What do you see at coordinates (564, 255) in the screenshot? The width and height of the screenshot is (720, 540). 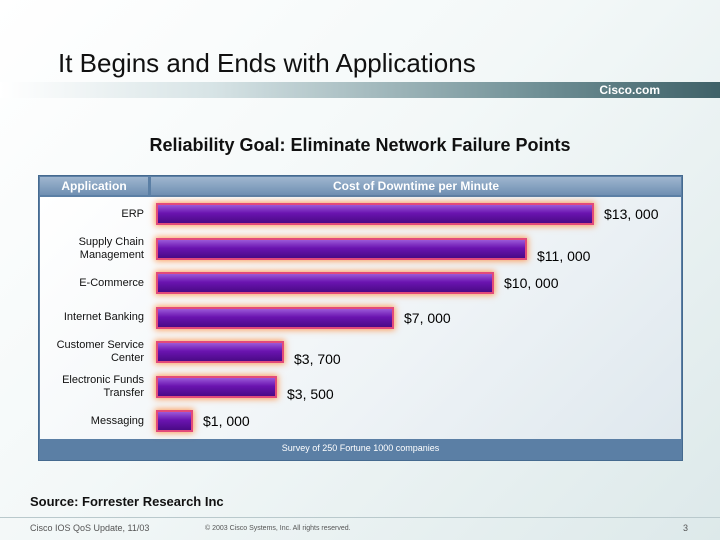 I see `bar-value-label: $11, 000` at bounding box center [564, 255].